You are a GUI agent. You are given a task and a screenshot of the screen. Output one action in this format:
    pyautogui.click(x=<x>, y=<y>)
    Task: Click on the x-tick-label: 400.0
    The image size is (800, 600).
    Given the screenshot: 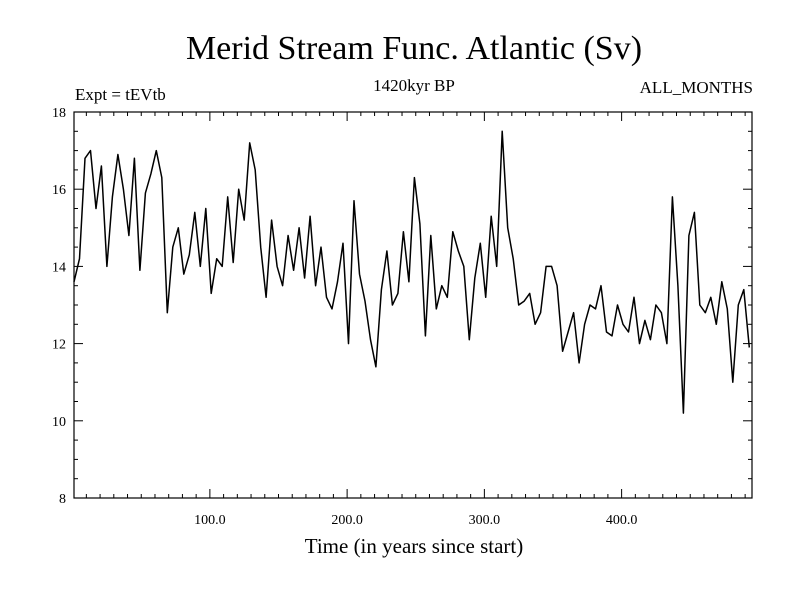 What is the action you would take?
    pyautogui.click(x=622, y=520)
    